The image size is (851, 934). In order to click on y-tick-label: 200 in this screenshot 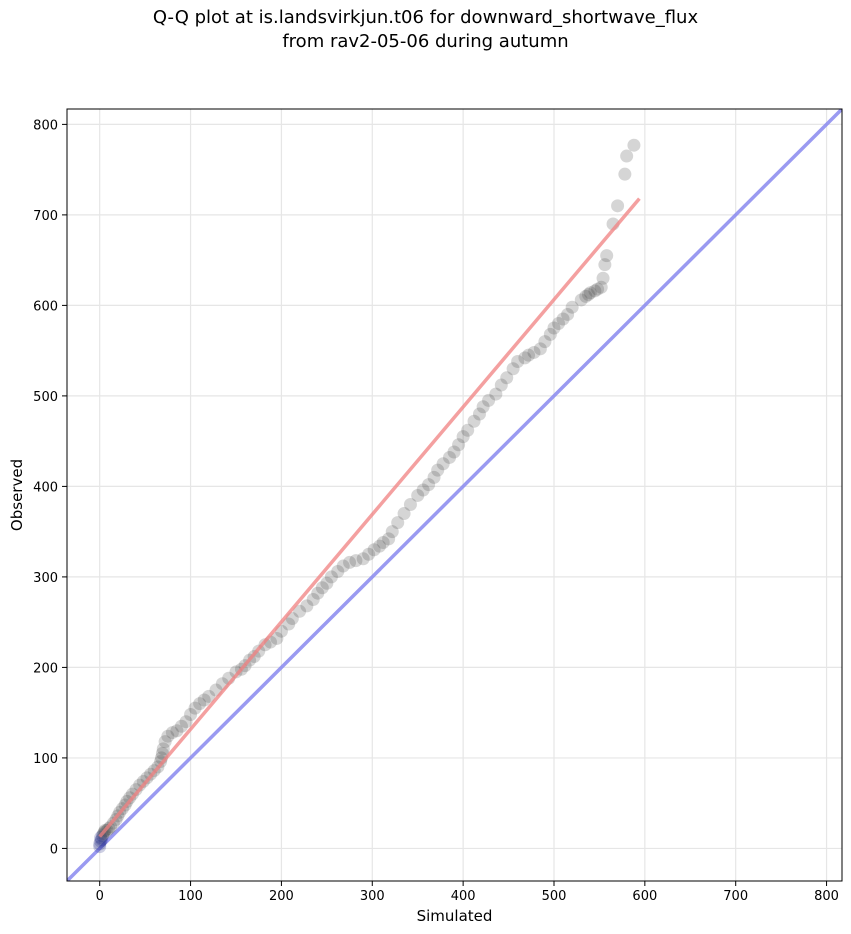, I will do `click(45, 668)`.